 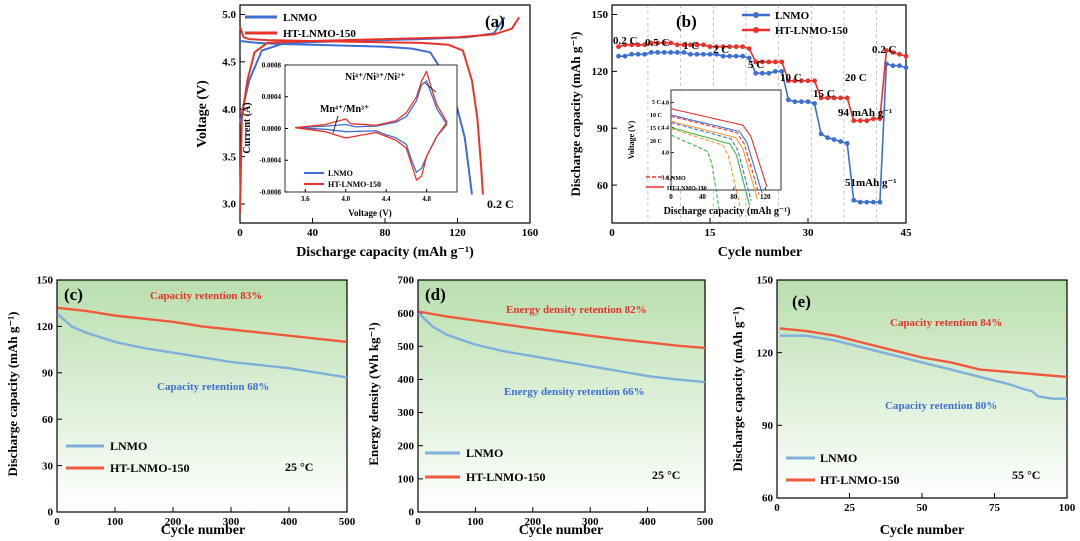 What do you see at coordinates (270, 161) in the screenshot?
I see `y-tick-label: -0.0004` at bounding box center [270, 161].